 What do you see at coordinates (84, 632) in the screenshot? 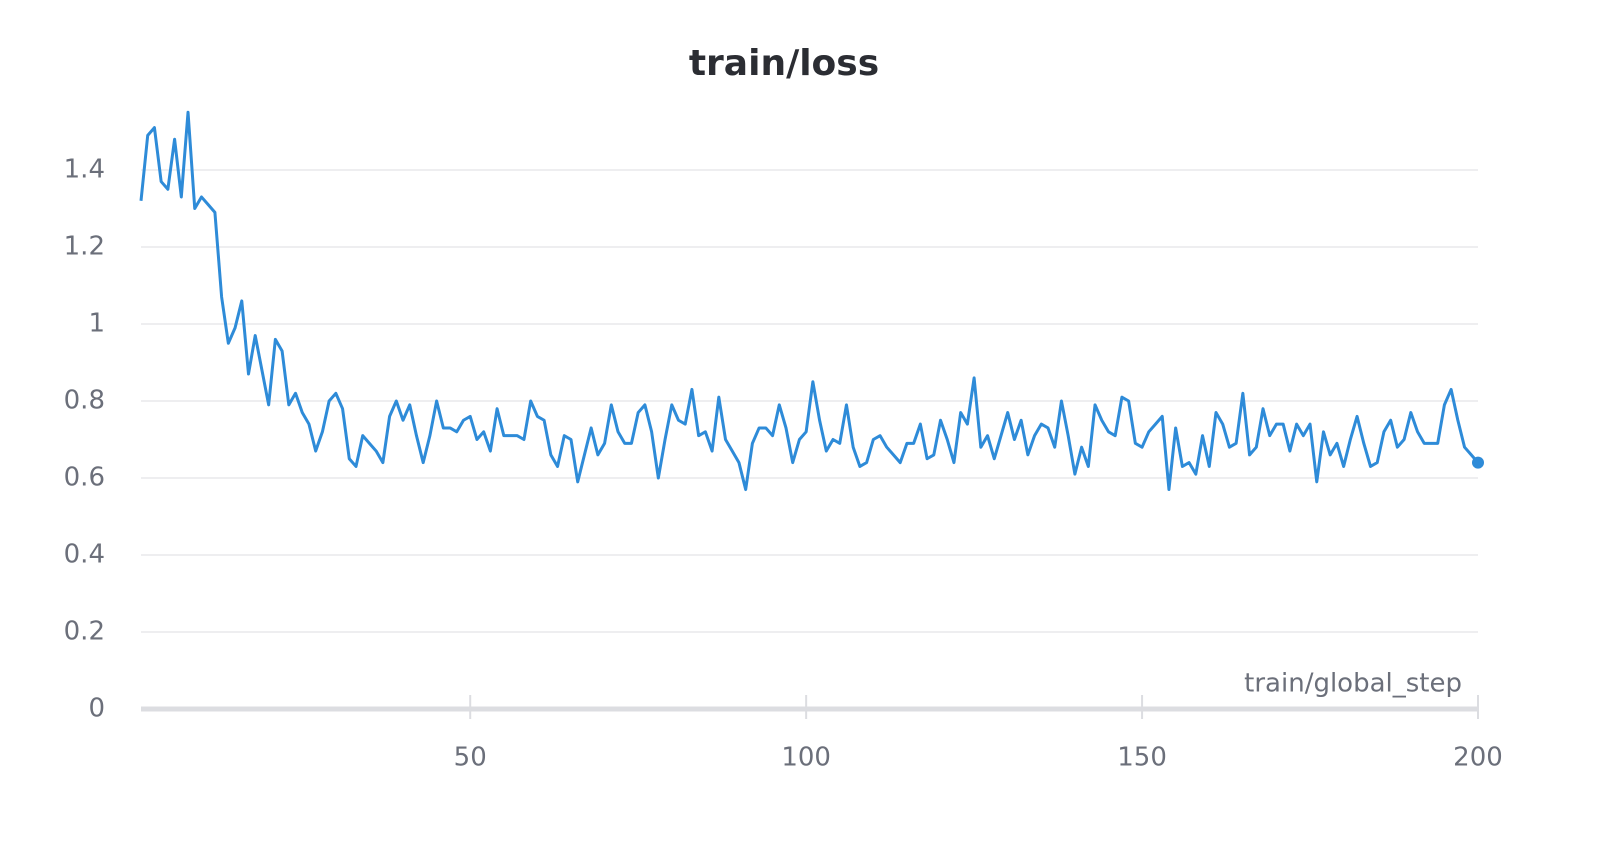
I see `y-tick-label: 0.2` at bounding box center [84, 632].